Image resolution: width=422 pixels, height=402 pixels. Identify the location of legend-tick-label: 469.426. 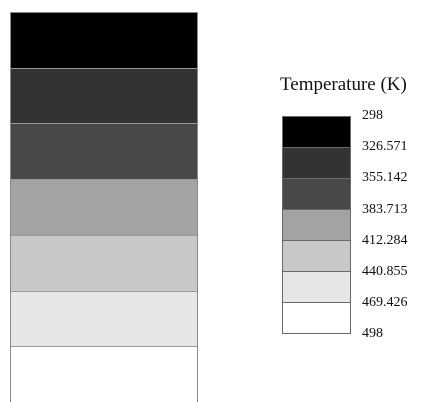
(385, 302).